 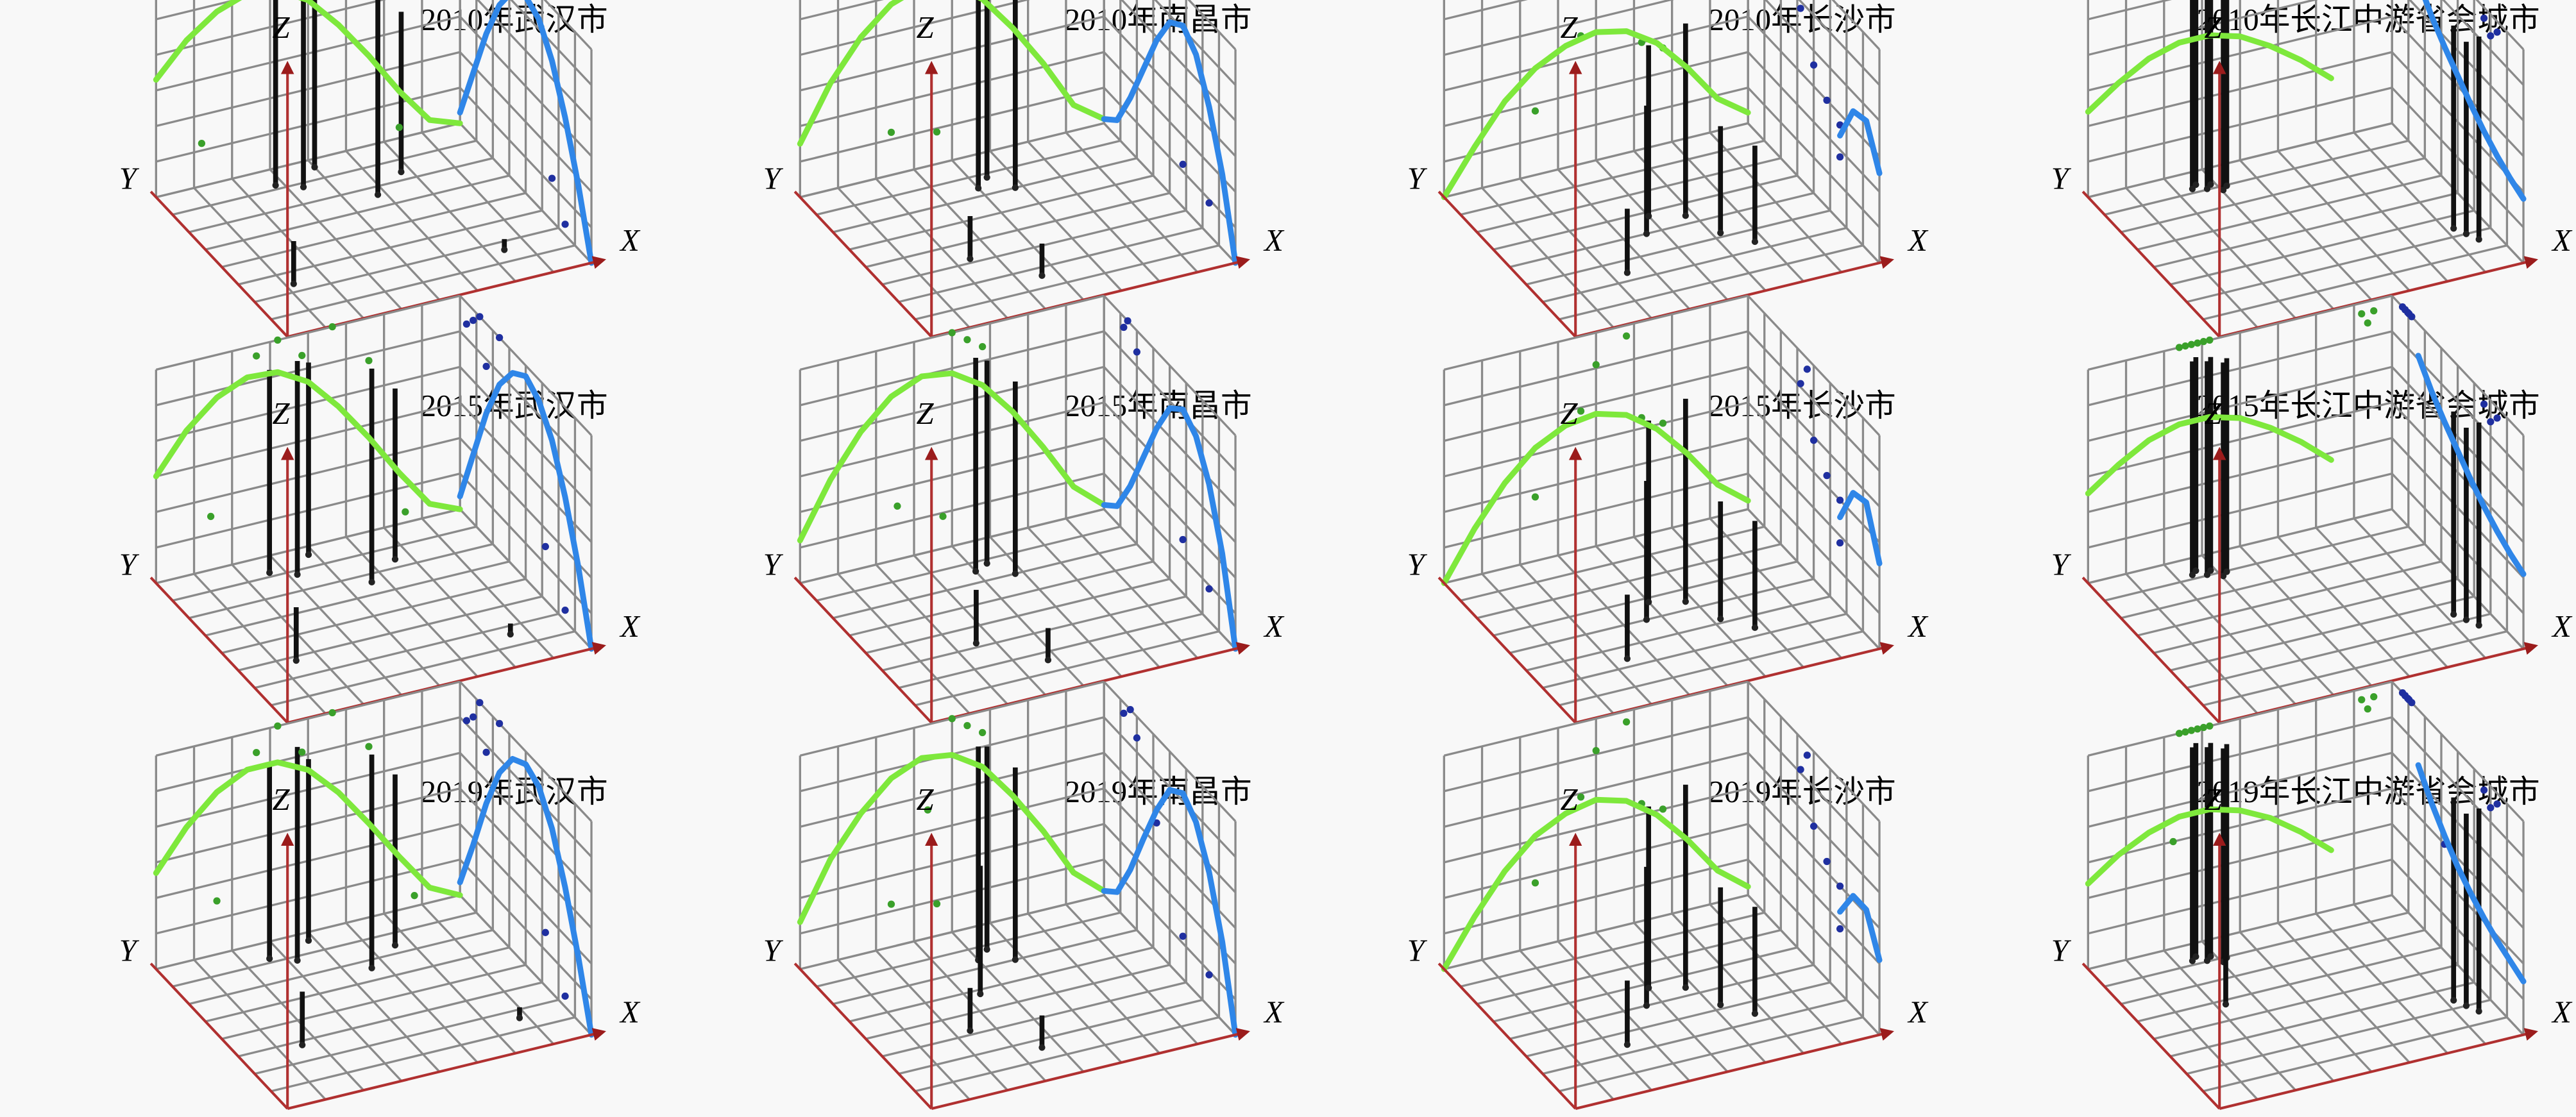 What do you see at coordinates (1802, 792) in the screenshot?
I see `panel-title: 2019年长沙市` at bounding box center [1802, 792].